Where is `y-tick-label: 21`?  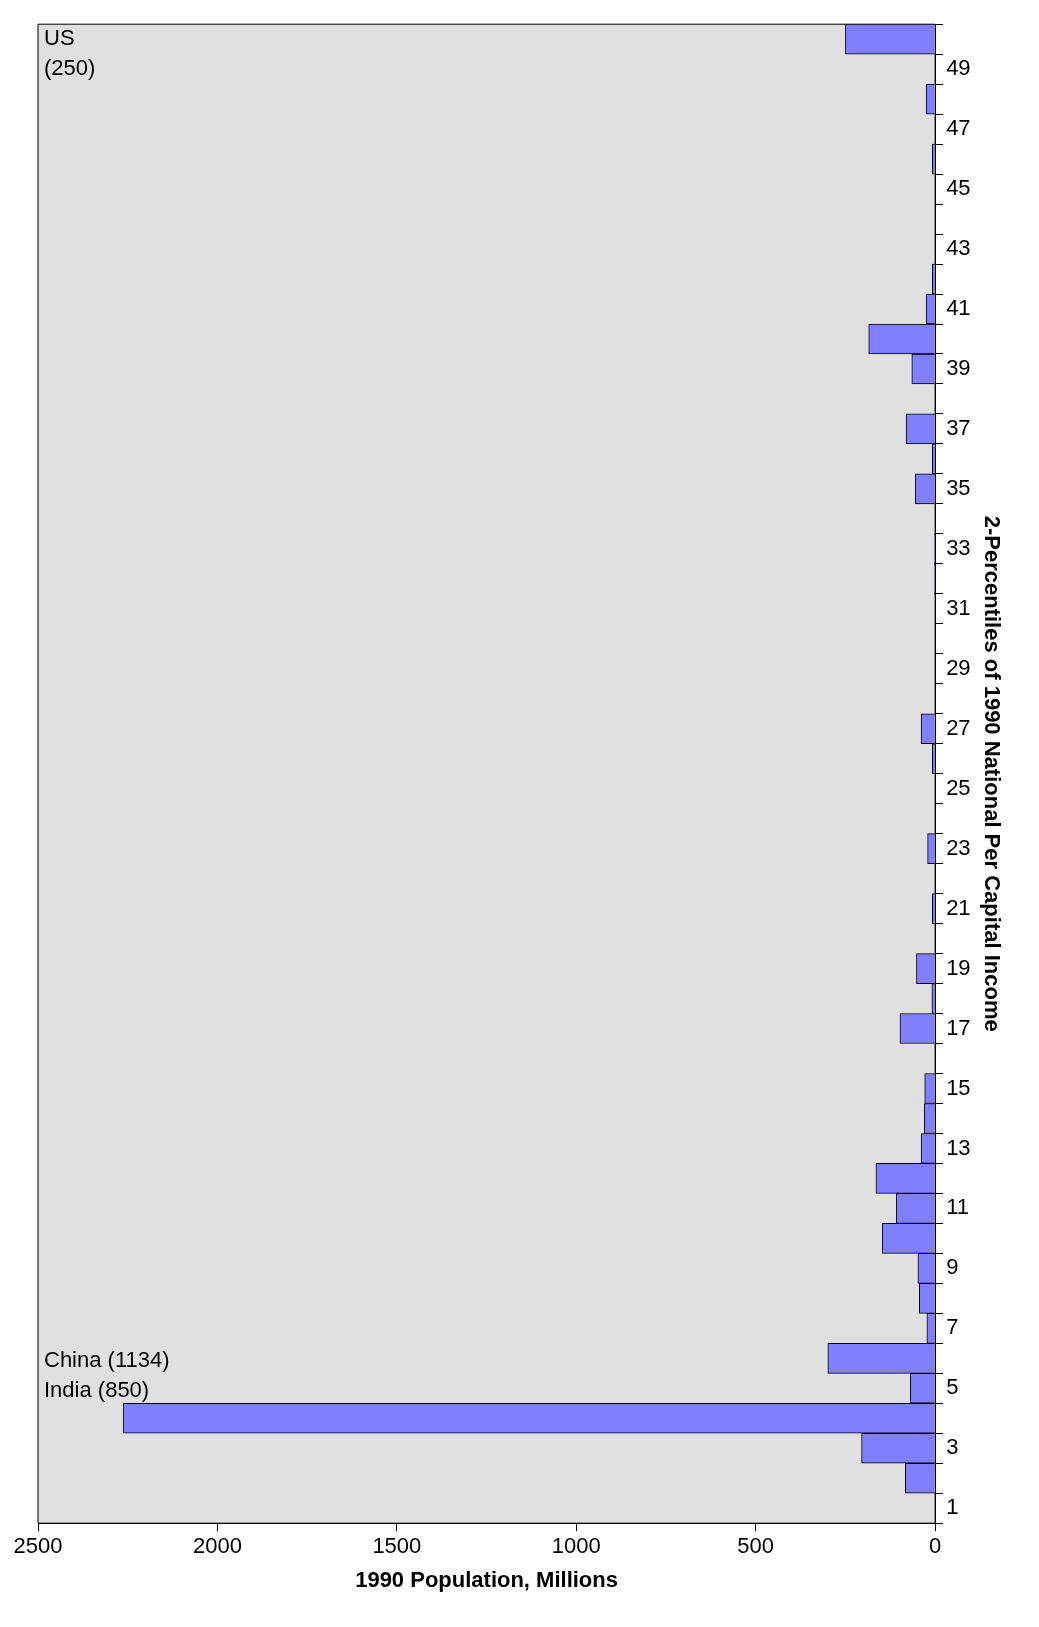
y-tick-label: 21 is located at coordinates (958, 907).